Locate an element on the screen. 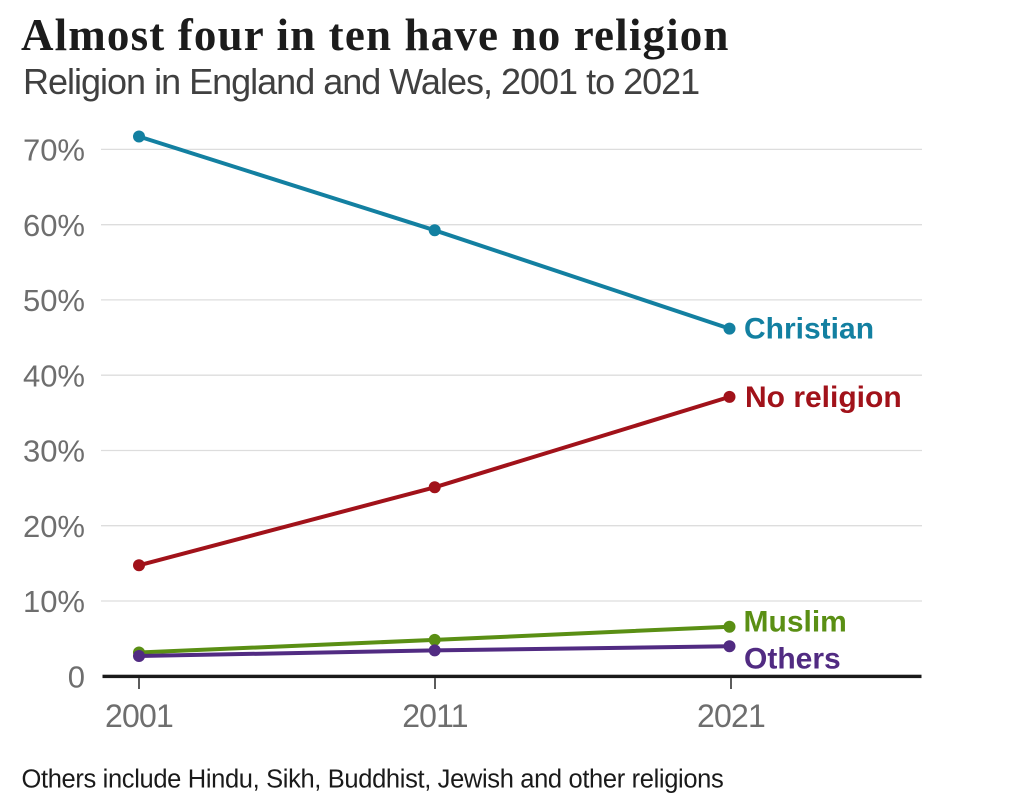  svg-text: No religion is located at coordinates (823, 397).